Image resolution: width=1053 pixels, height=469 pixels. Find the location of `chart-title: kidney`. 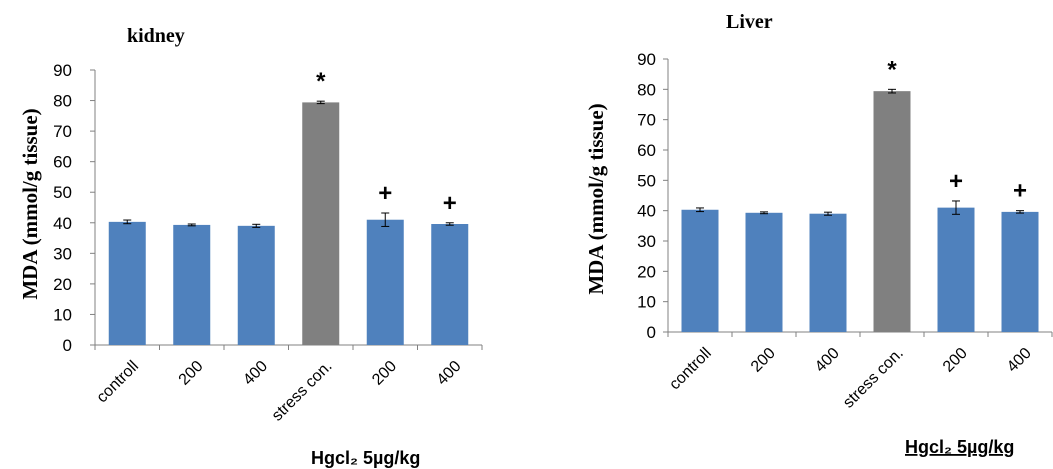

chart-title: kidney is located at coordinates (156, 36).